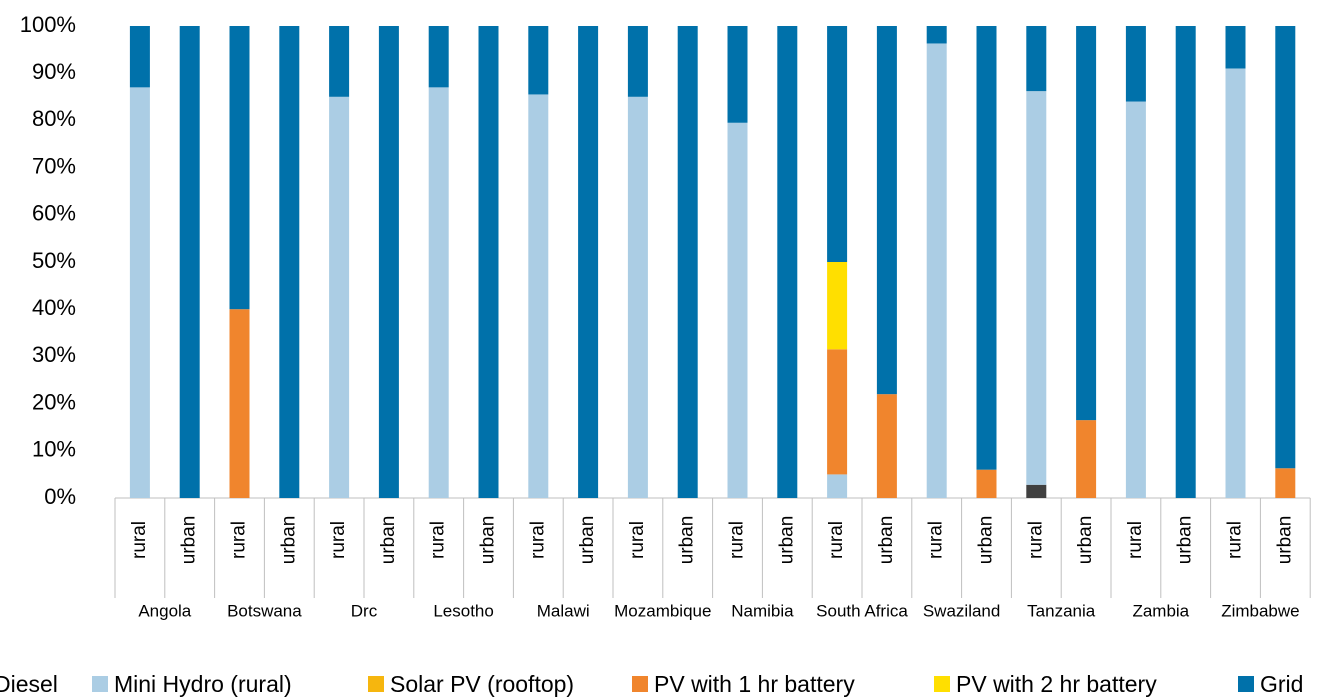  I want to click on group-label: Namibia, so click(762, 610).